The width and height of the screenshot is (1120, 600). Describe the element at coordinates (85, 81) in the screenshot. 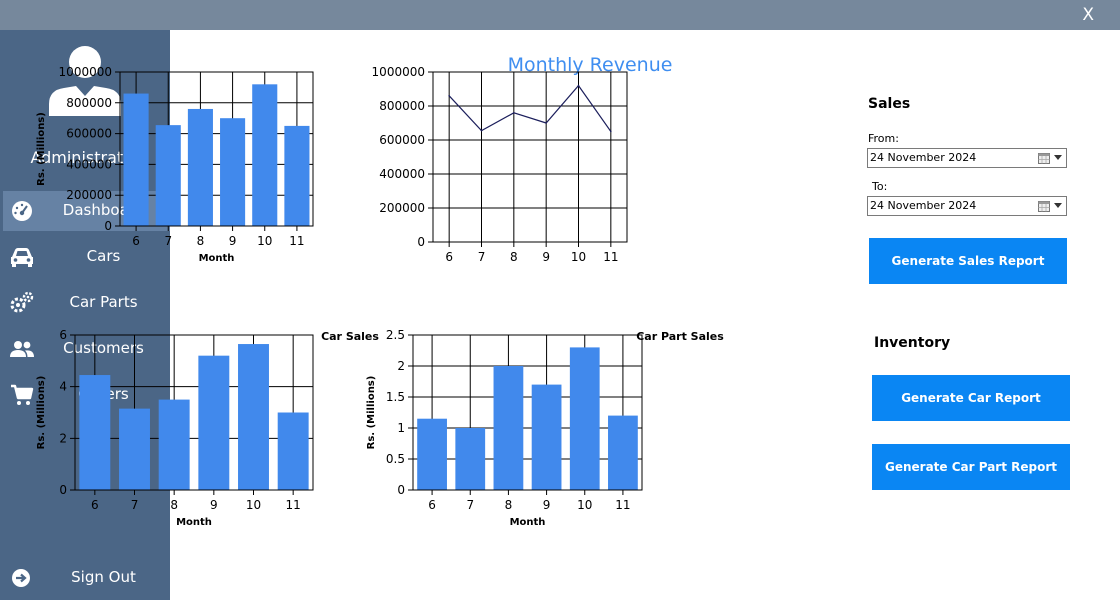

I see `user-avatar-icon` at that location.